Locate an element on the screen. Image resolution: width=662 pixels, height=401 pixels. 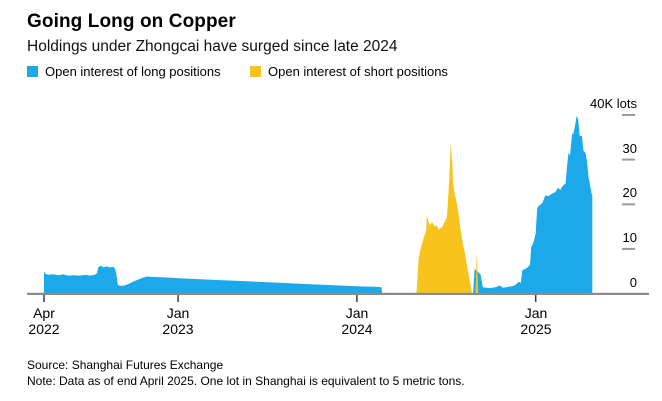
legend-item-short-positions: Open interest of short positions is located at coordinates (349, 71).